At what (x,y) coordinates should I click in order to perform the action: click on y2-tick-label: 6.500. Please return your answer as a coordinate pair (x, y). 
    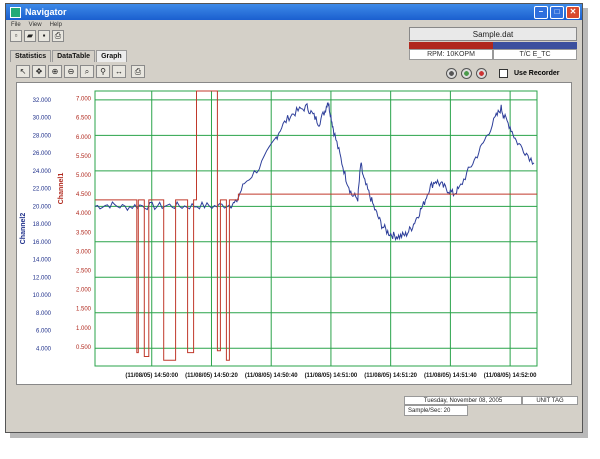
    Looking at the image, I should click on (84, 119).